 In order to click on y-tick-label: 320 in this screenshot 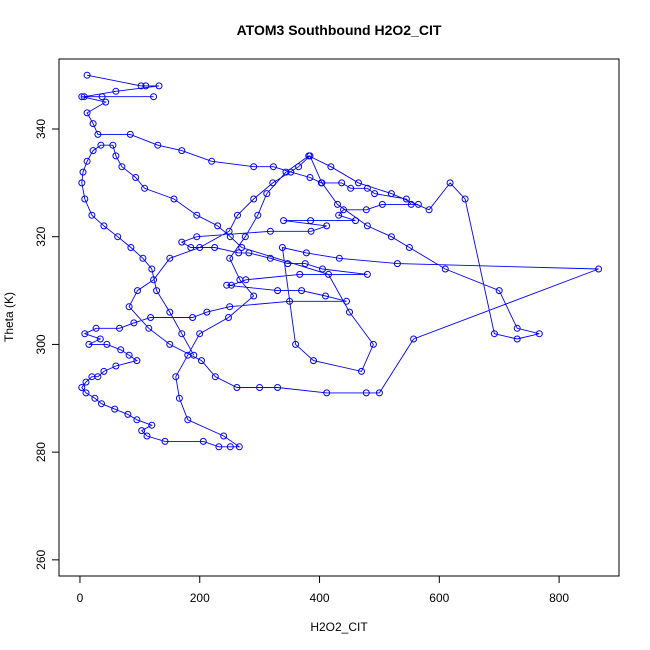, I will do `click(41, 236)`.